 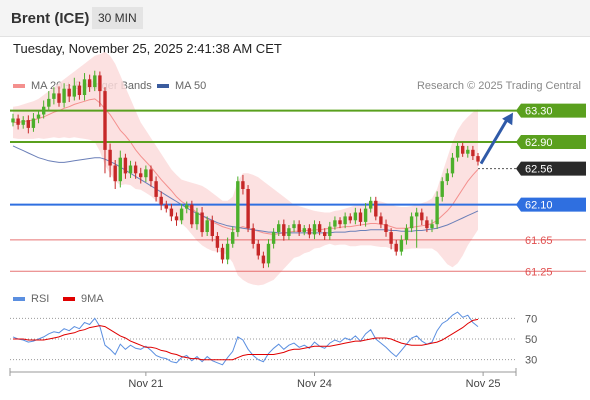 What do you see at coordinates (191, 86) in the screenshot?
I see `ma50-legend-label: MA 50` at bounding box center [191, 86].